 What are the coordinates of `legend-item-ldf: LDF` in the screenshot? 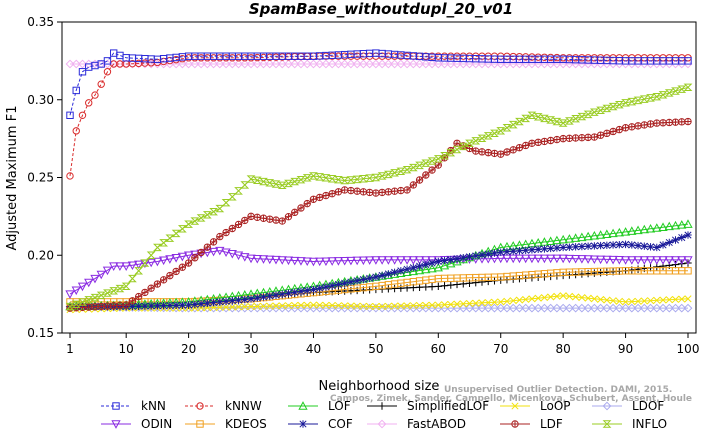 It's located at (531, 424).